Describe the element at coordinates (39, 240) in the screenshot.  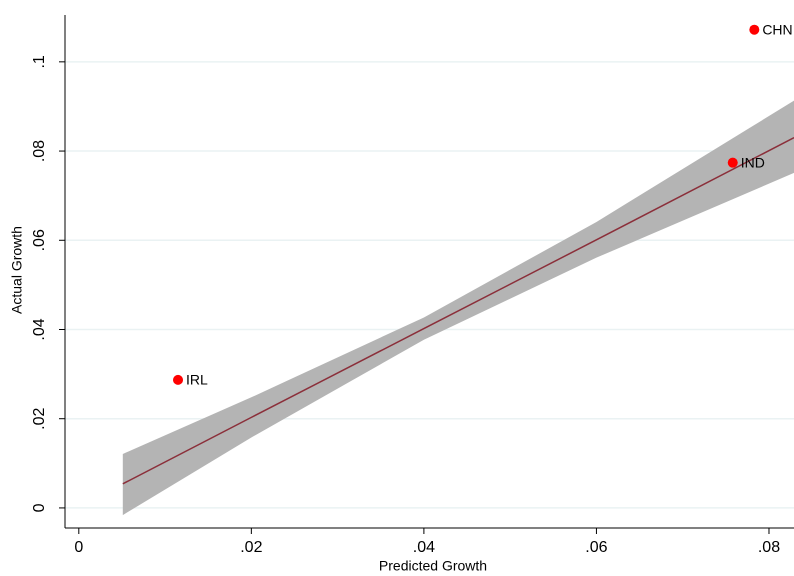
I see `y-tick-label: .06` at that location.